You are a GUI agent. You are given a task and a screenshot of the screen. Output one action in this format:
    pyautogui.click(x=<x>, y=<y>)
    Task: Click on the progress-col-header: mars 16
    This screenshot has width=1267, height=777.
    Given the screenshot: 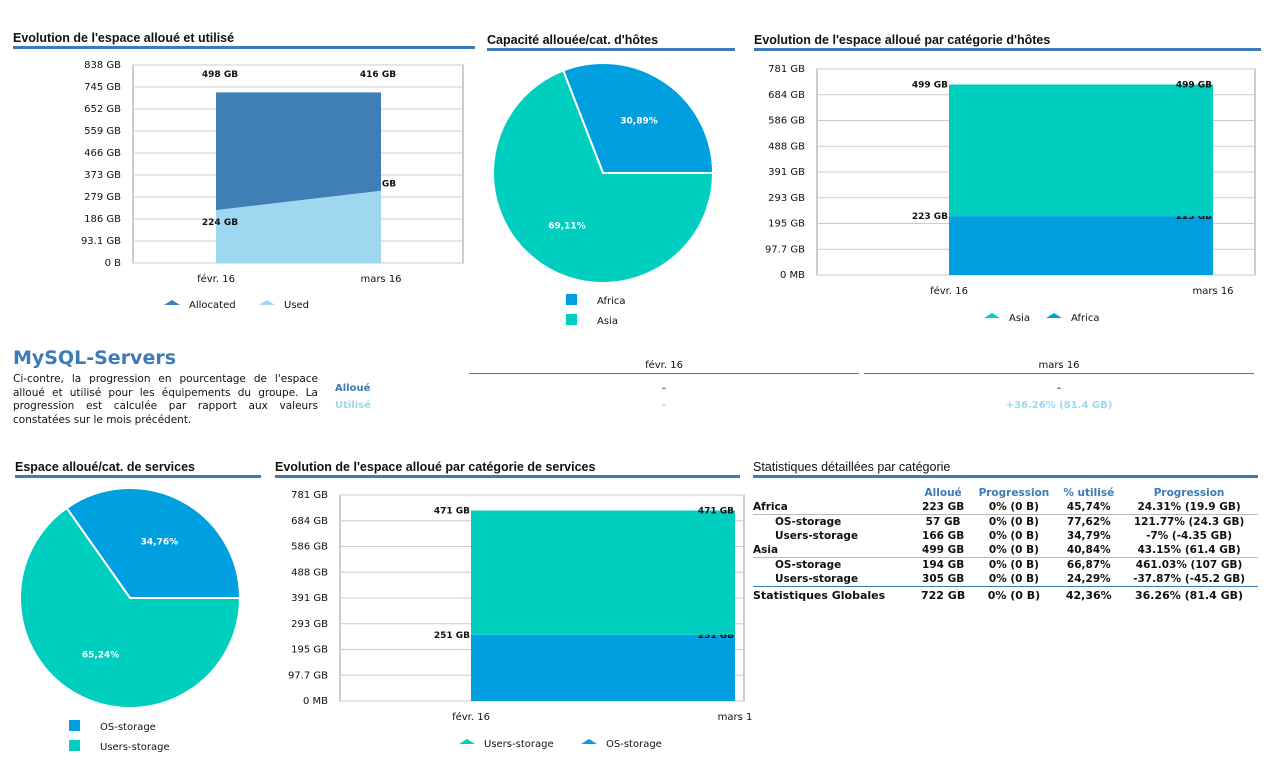 What is the action you would take?
    pyautogui.click(x=1059, y=367)
    